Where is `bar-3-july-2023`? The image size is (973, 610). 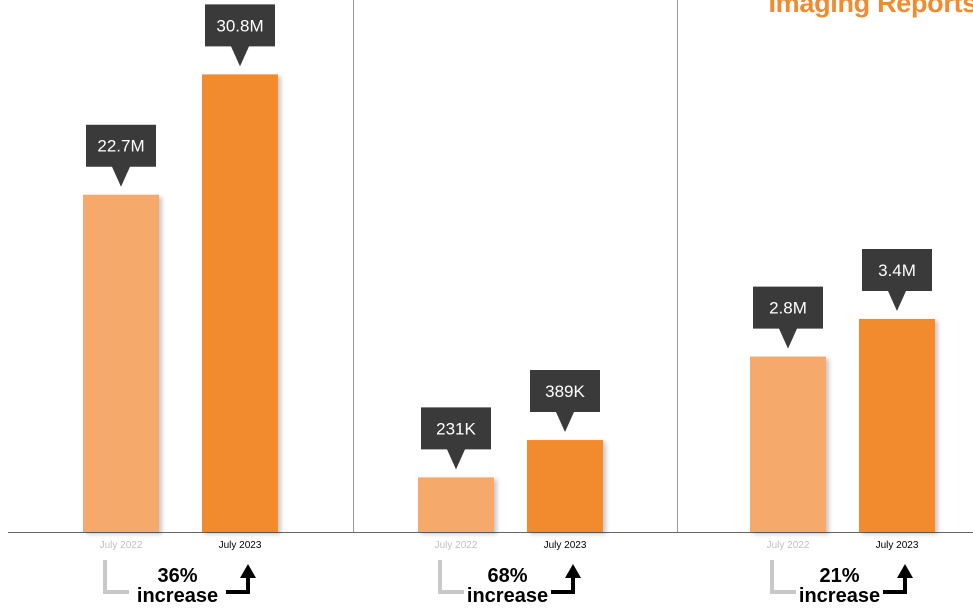
bar-3-july-2023 is located at coordinates (897, 425).